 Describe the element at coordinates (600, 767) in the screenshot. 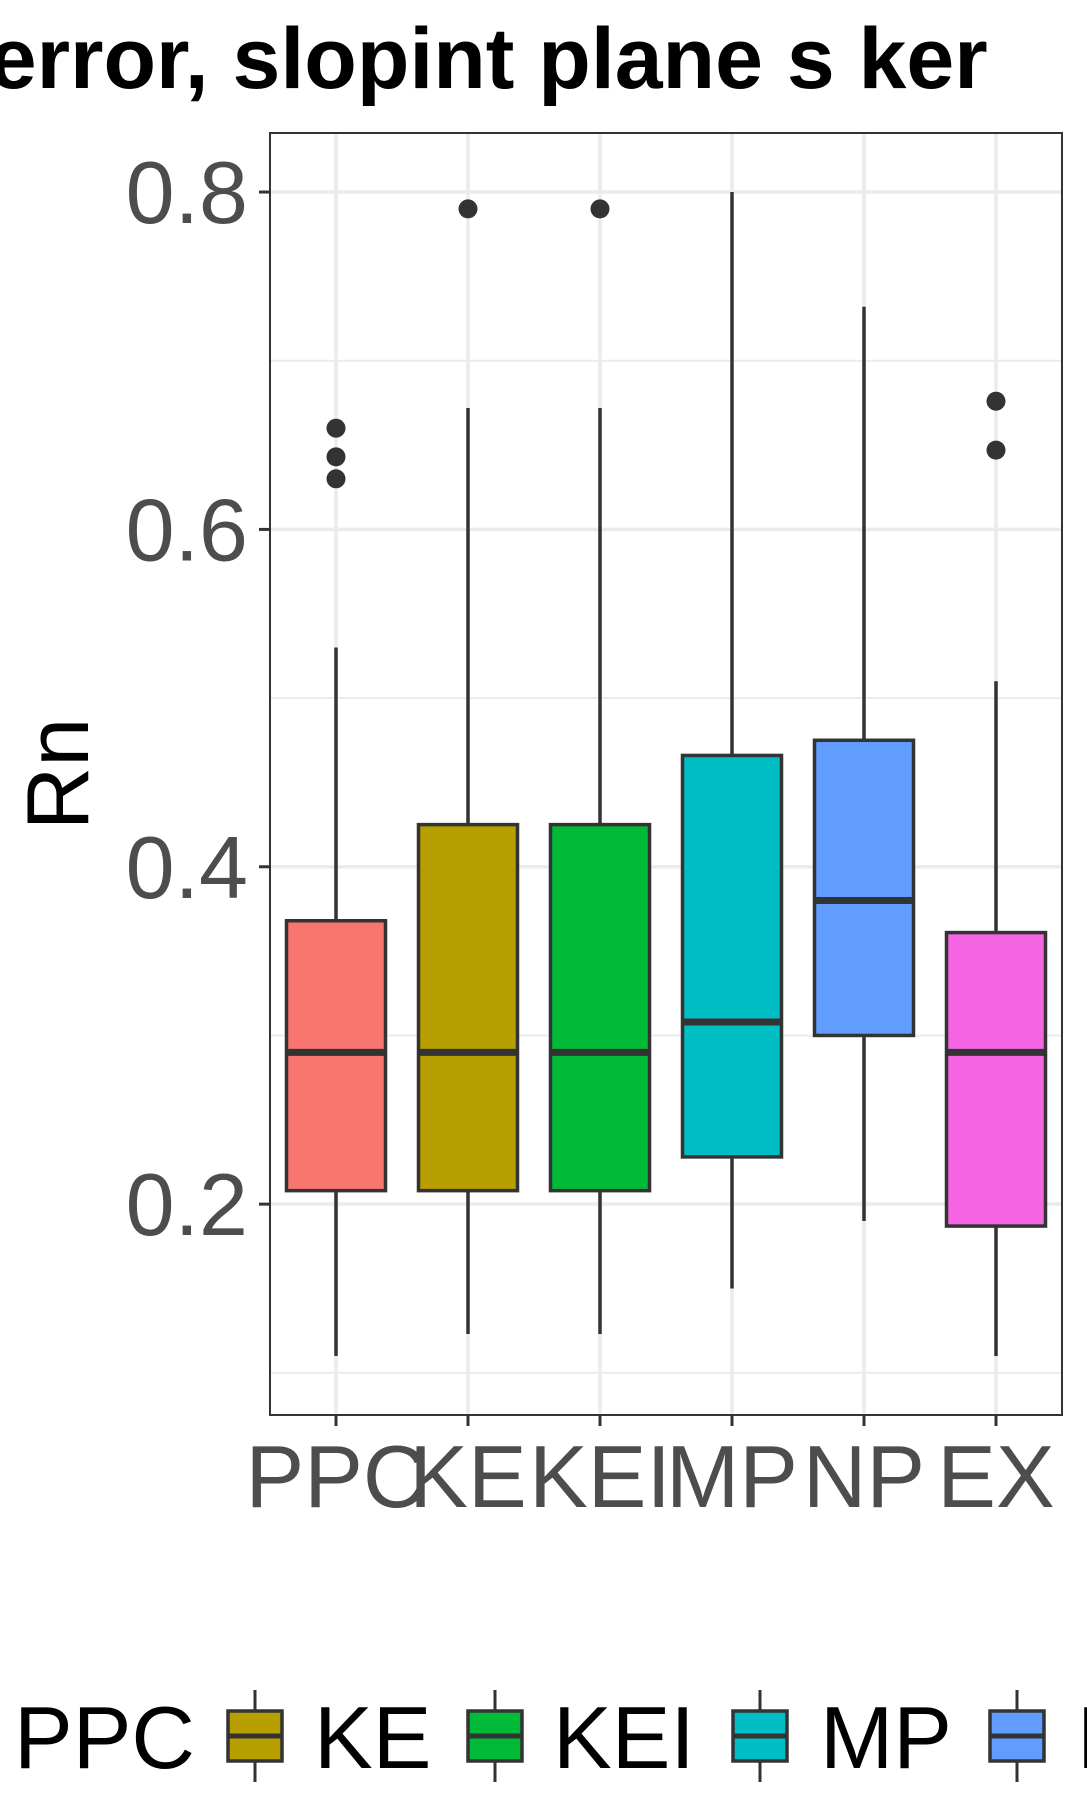

I see `box-kei` at that location.